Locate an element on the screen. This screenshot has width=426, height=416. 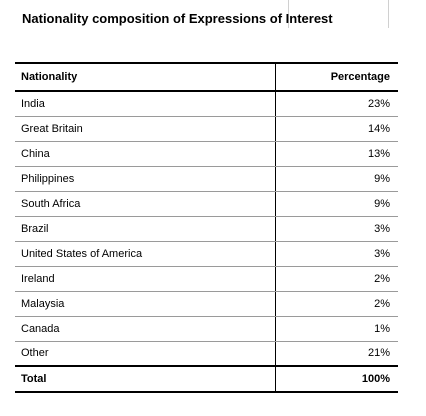
row-nationality: Malaysia is located at coordinates (145, 304).